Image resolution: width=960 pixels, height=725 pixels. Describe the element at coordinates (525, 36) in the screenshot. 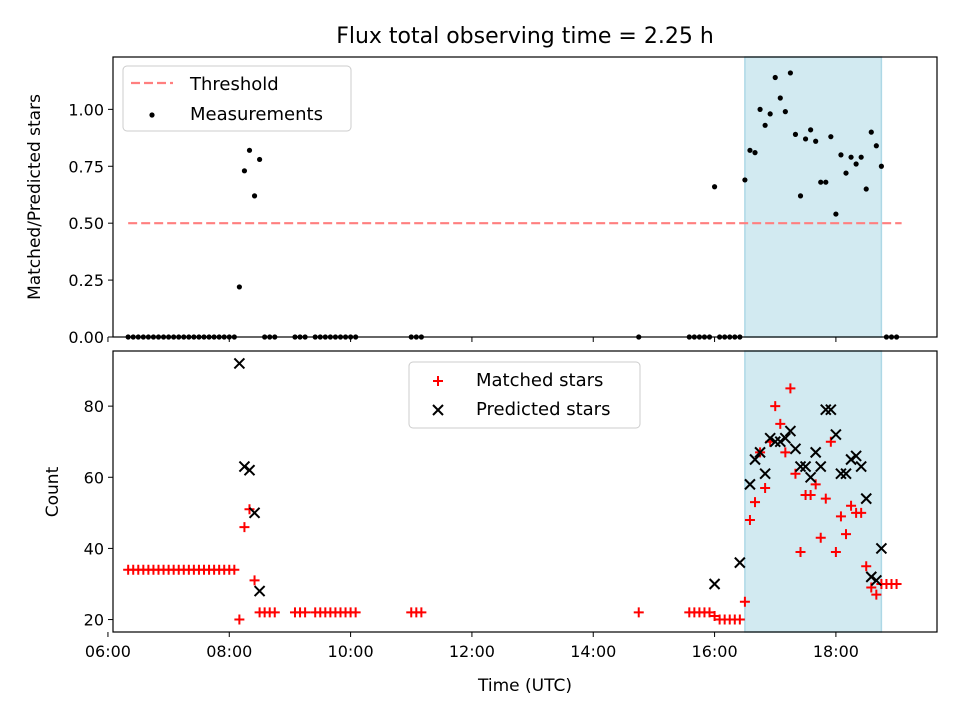

I see `chart-title: Flux total observing time = 2.25 h` at that location.